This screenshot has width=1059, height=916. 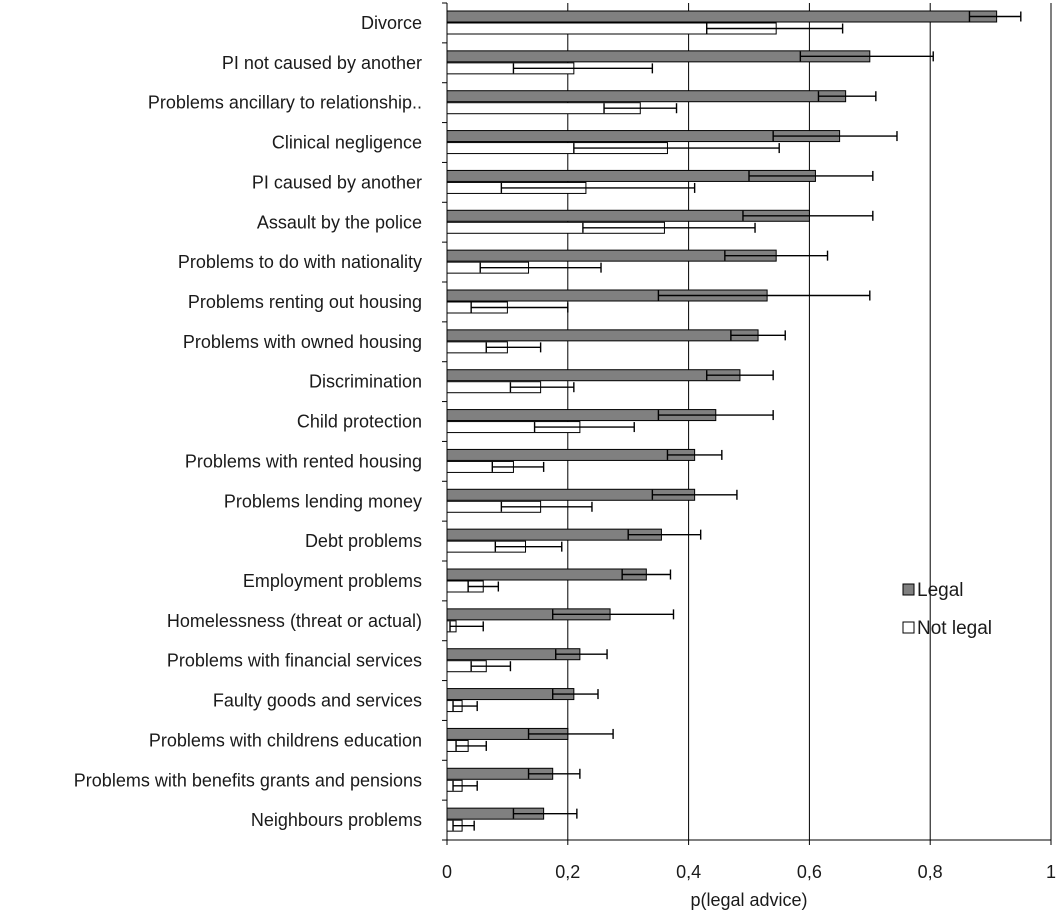 I want to click on category-label: Homelessness (threat or actual), so click(x=294, y=621).